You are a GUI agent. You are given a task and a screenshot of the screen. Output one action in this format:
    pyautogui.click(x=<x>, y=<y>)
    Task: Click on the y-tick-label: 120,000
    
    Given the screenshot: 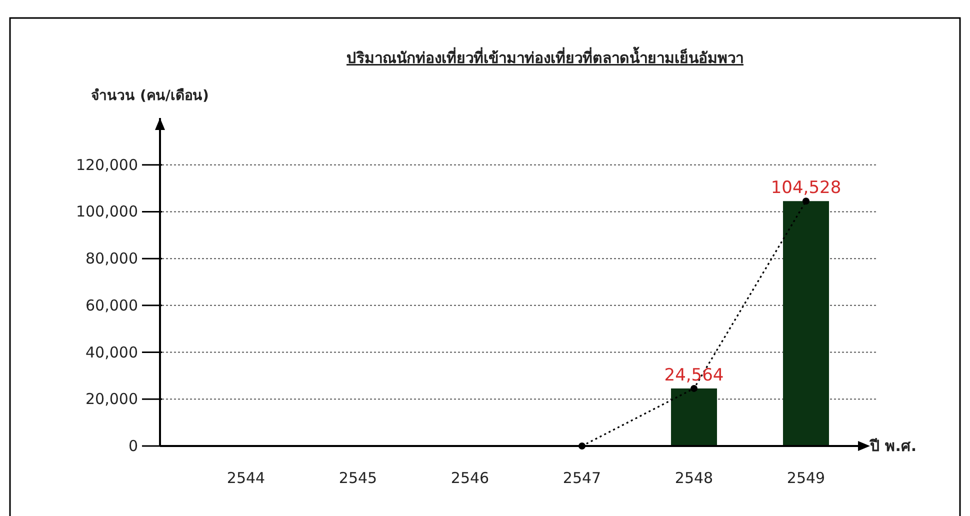 What is the action you would take?
    pyautogui.click(x=107, y=165)
    